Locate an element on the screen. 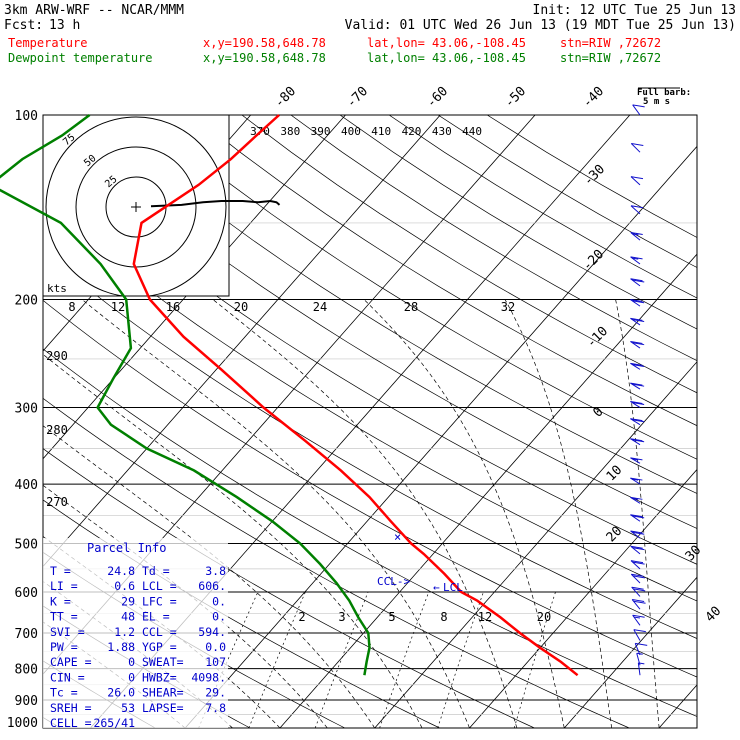 This screenshot has width=740, height=740. parcel-field-label: Tc = is located at coordinates (64, 693).